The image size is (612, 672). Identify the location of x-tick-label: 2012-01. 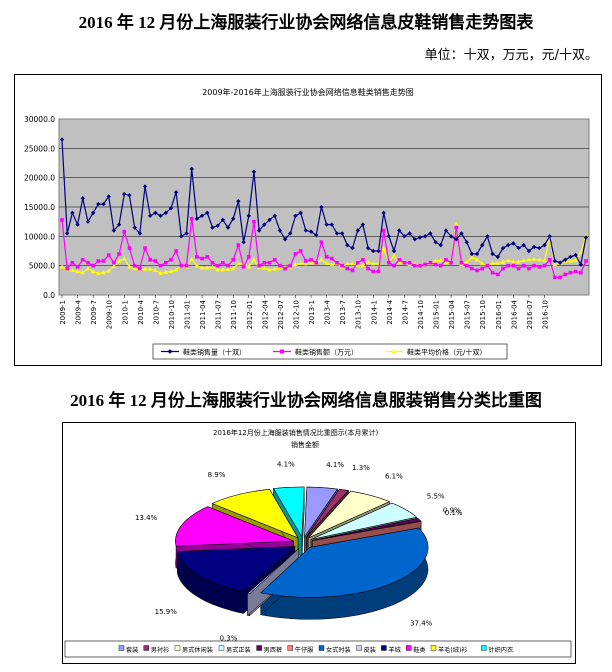
(250, 314).